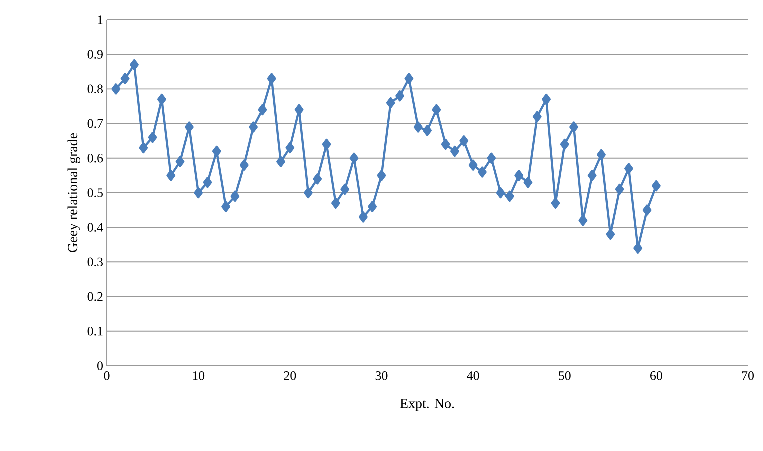  Describe the element at coordinates (427, 405) in the screenshot. I see `x-axis-title: Expt. No.` at that location.